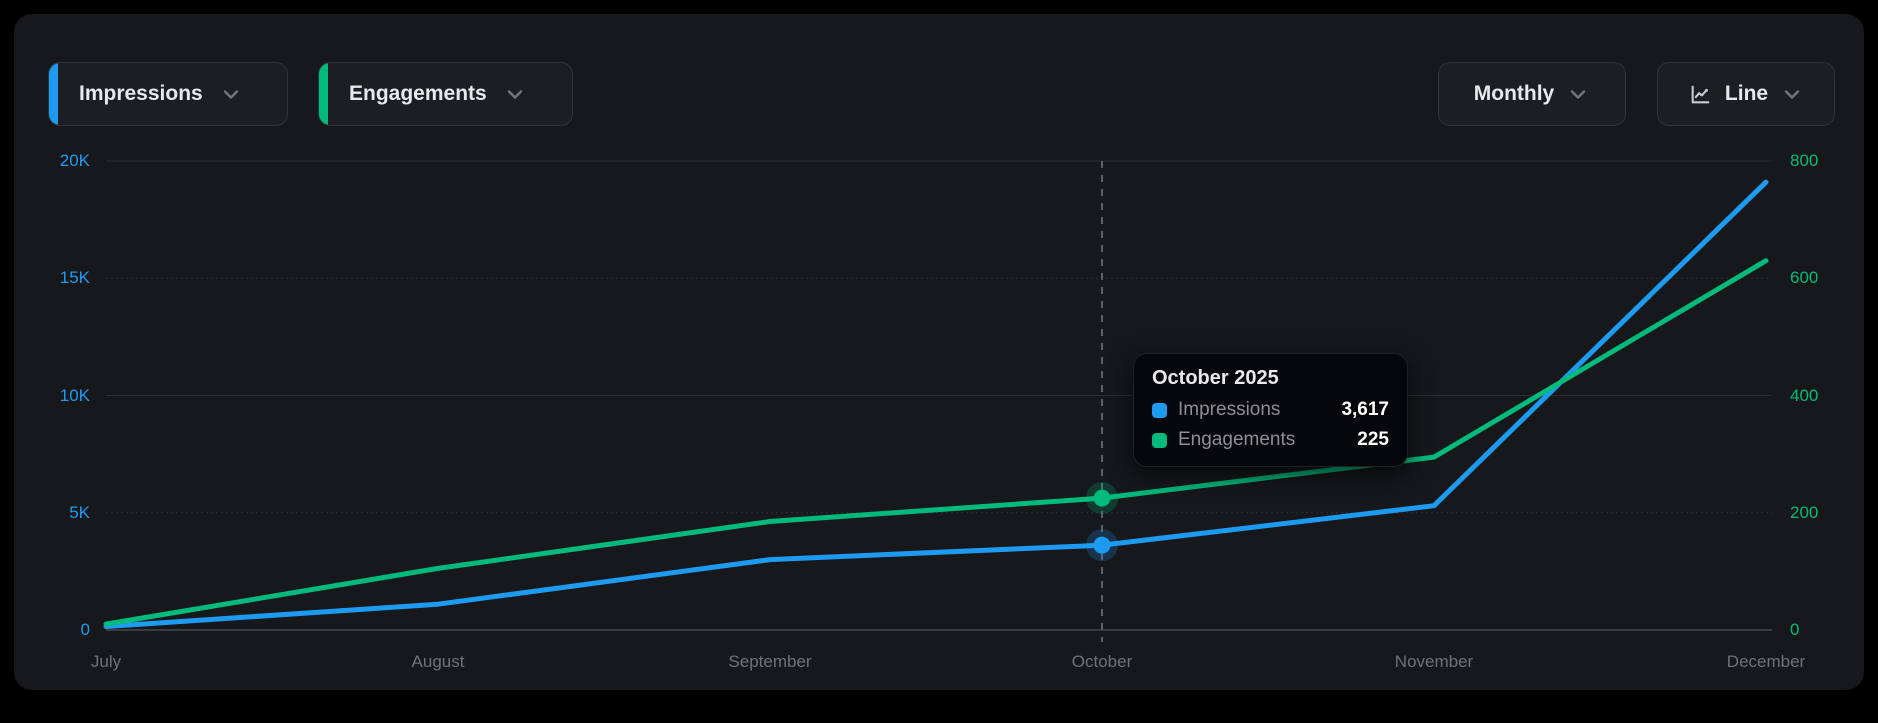  I want to click on chart-type-dropdown-label: Line, so click(1746, 93).